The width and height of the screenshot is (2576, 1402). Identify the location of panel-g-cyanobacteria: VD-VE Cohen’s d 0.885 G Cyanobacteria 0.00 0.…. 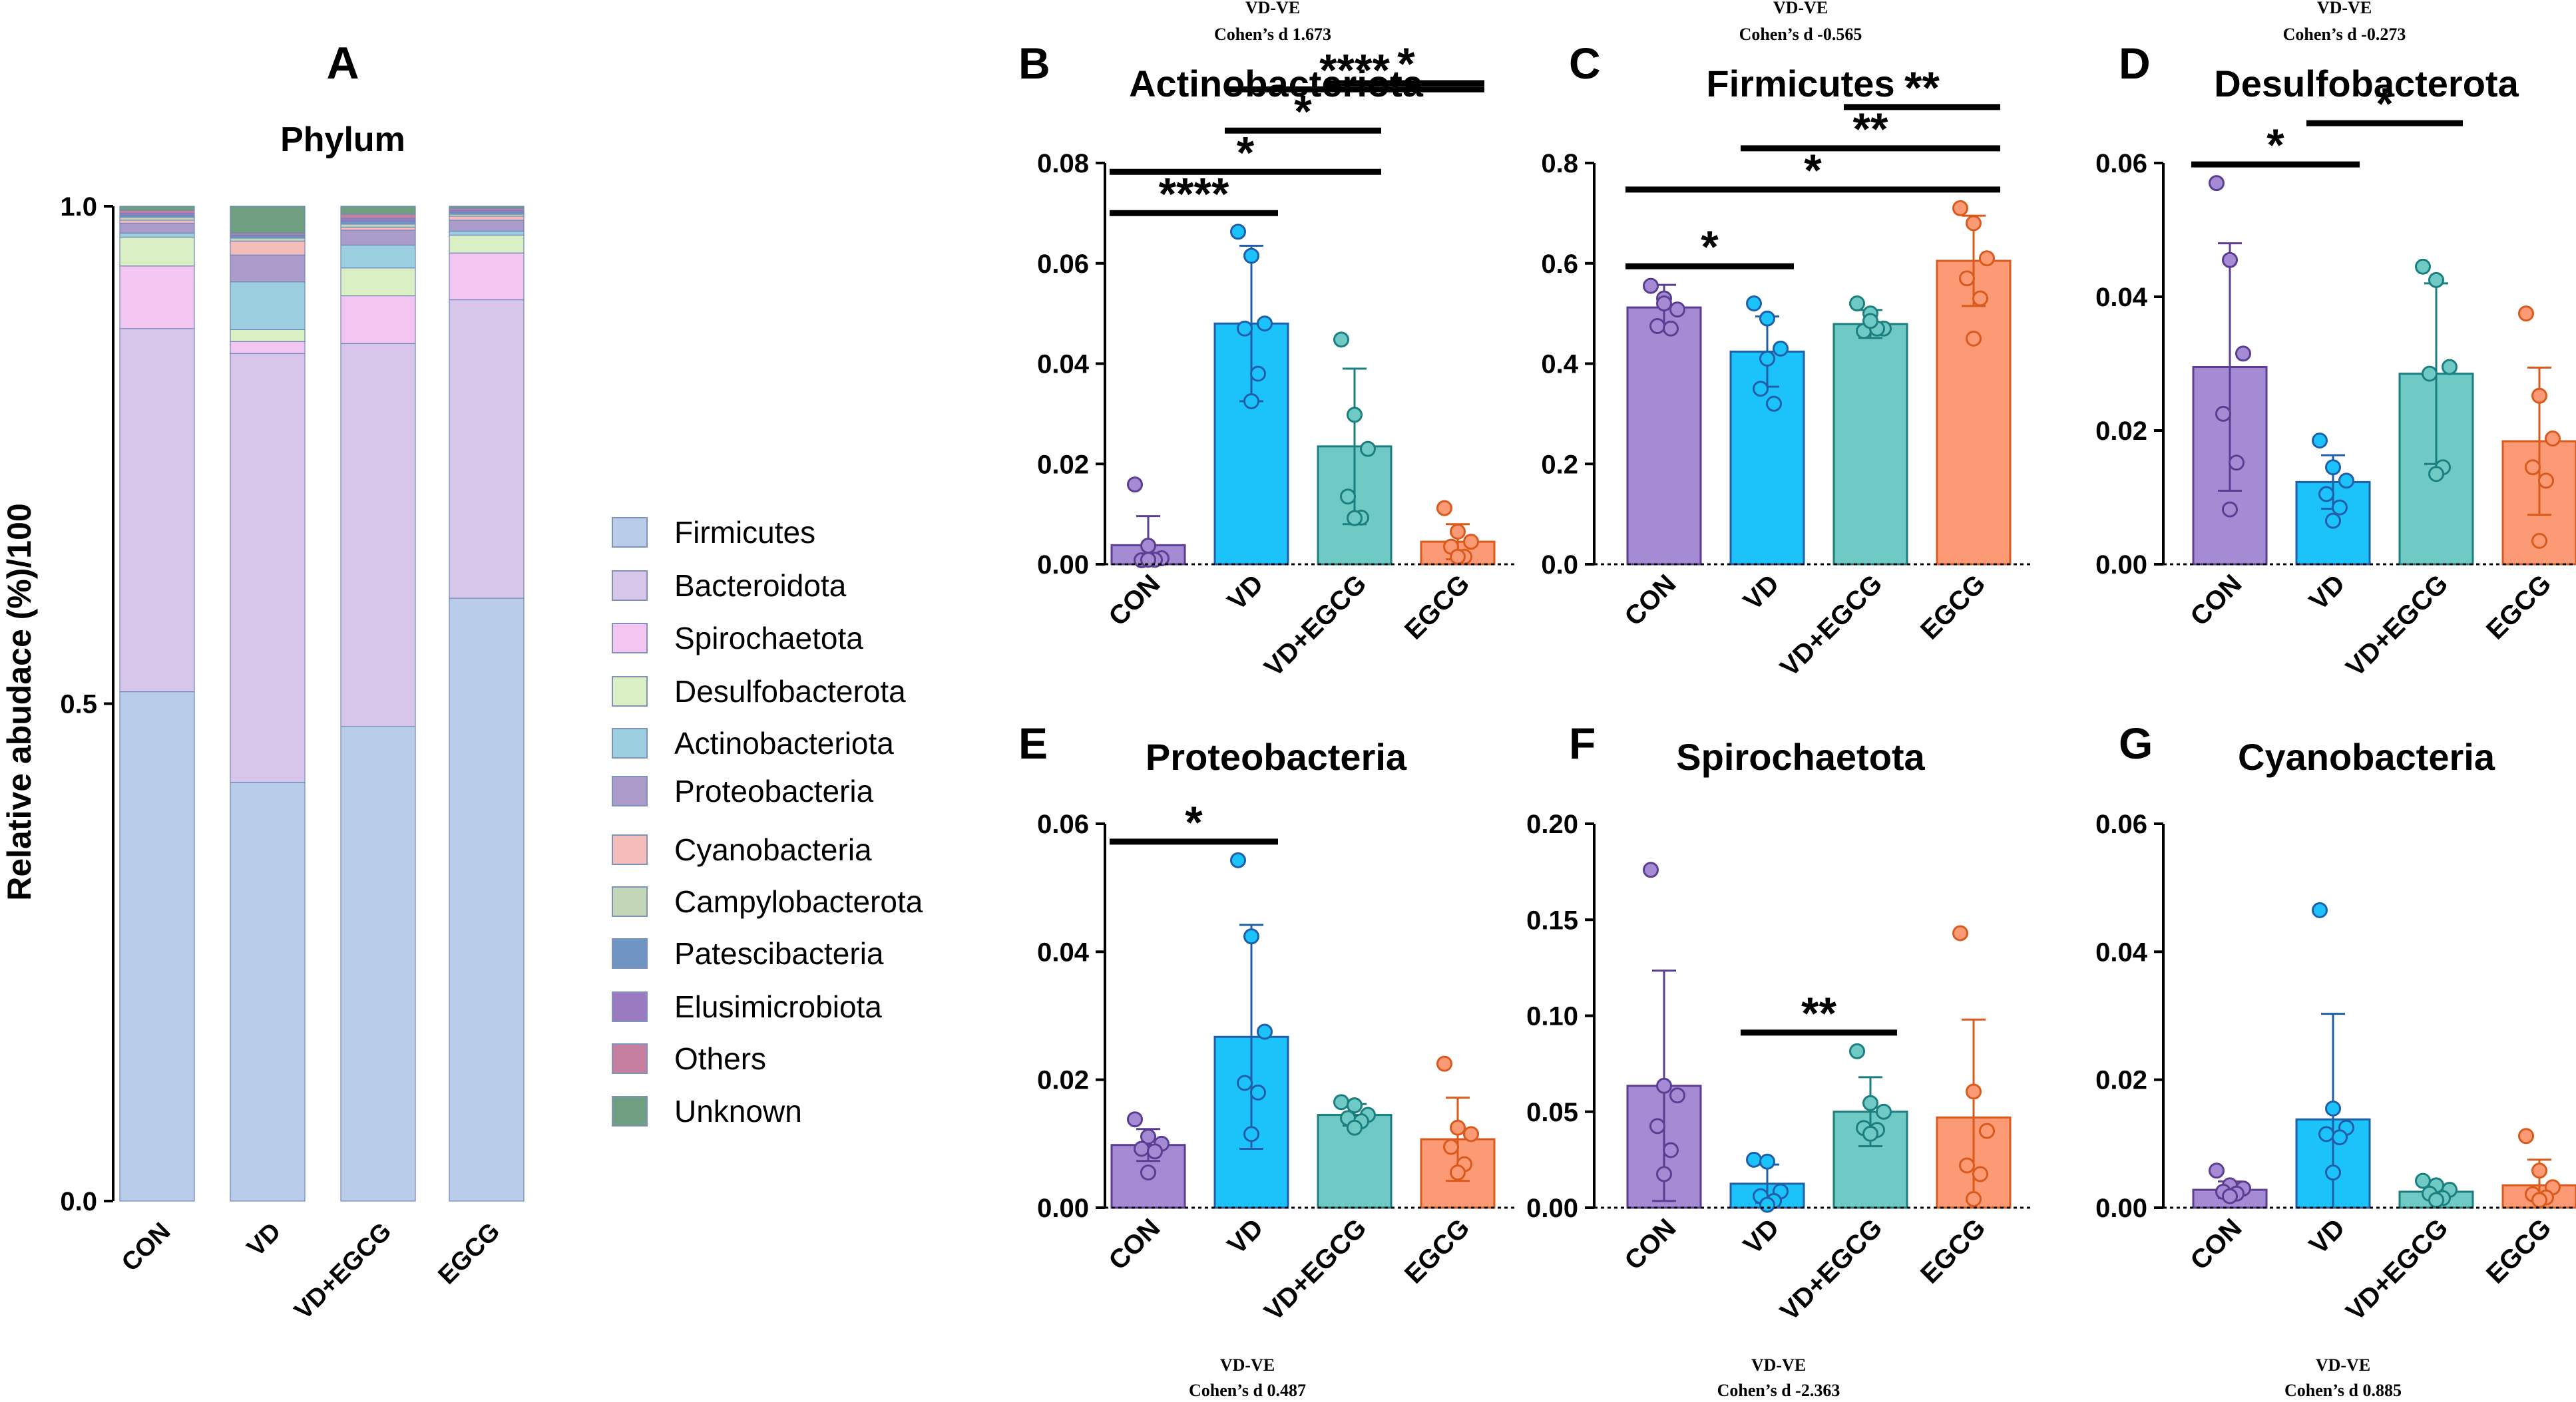
(2335, 1059).